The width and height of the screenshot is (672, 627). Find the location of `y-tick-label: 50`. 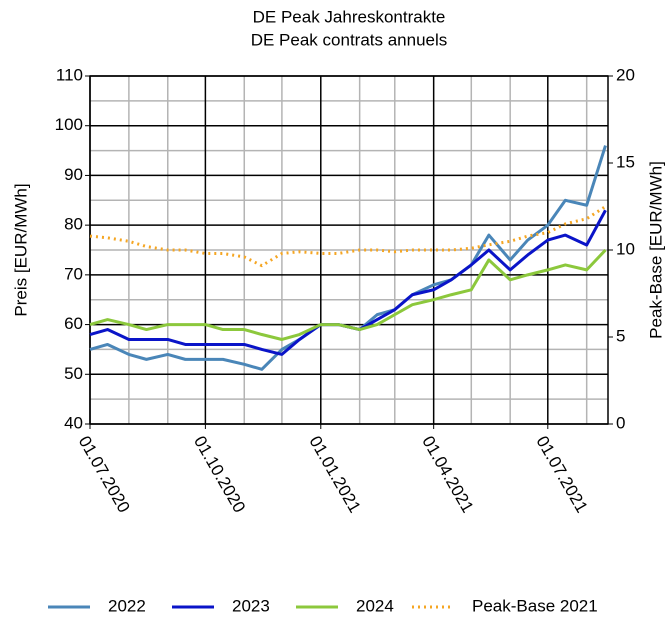

y-tick-label: 50 is located at coordinates (73, 373).